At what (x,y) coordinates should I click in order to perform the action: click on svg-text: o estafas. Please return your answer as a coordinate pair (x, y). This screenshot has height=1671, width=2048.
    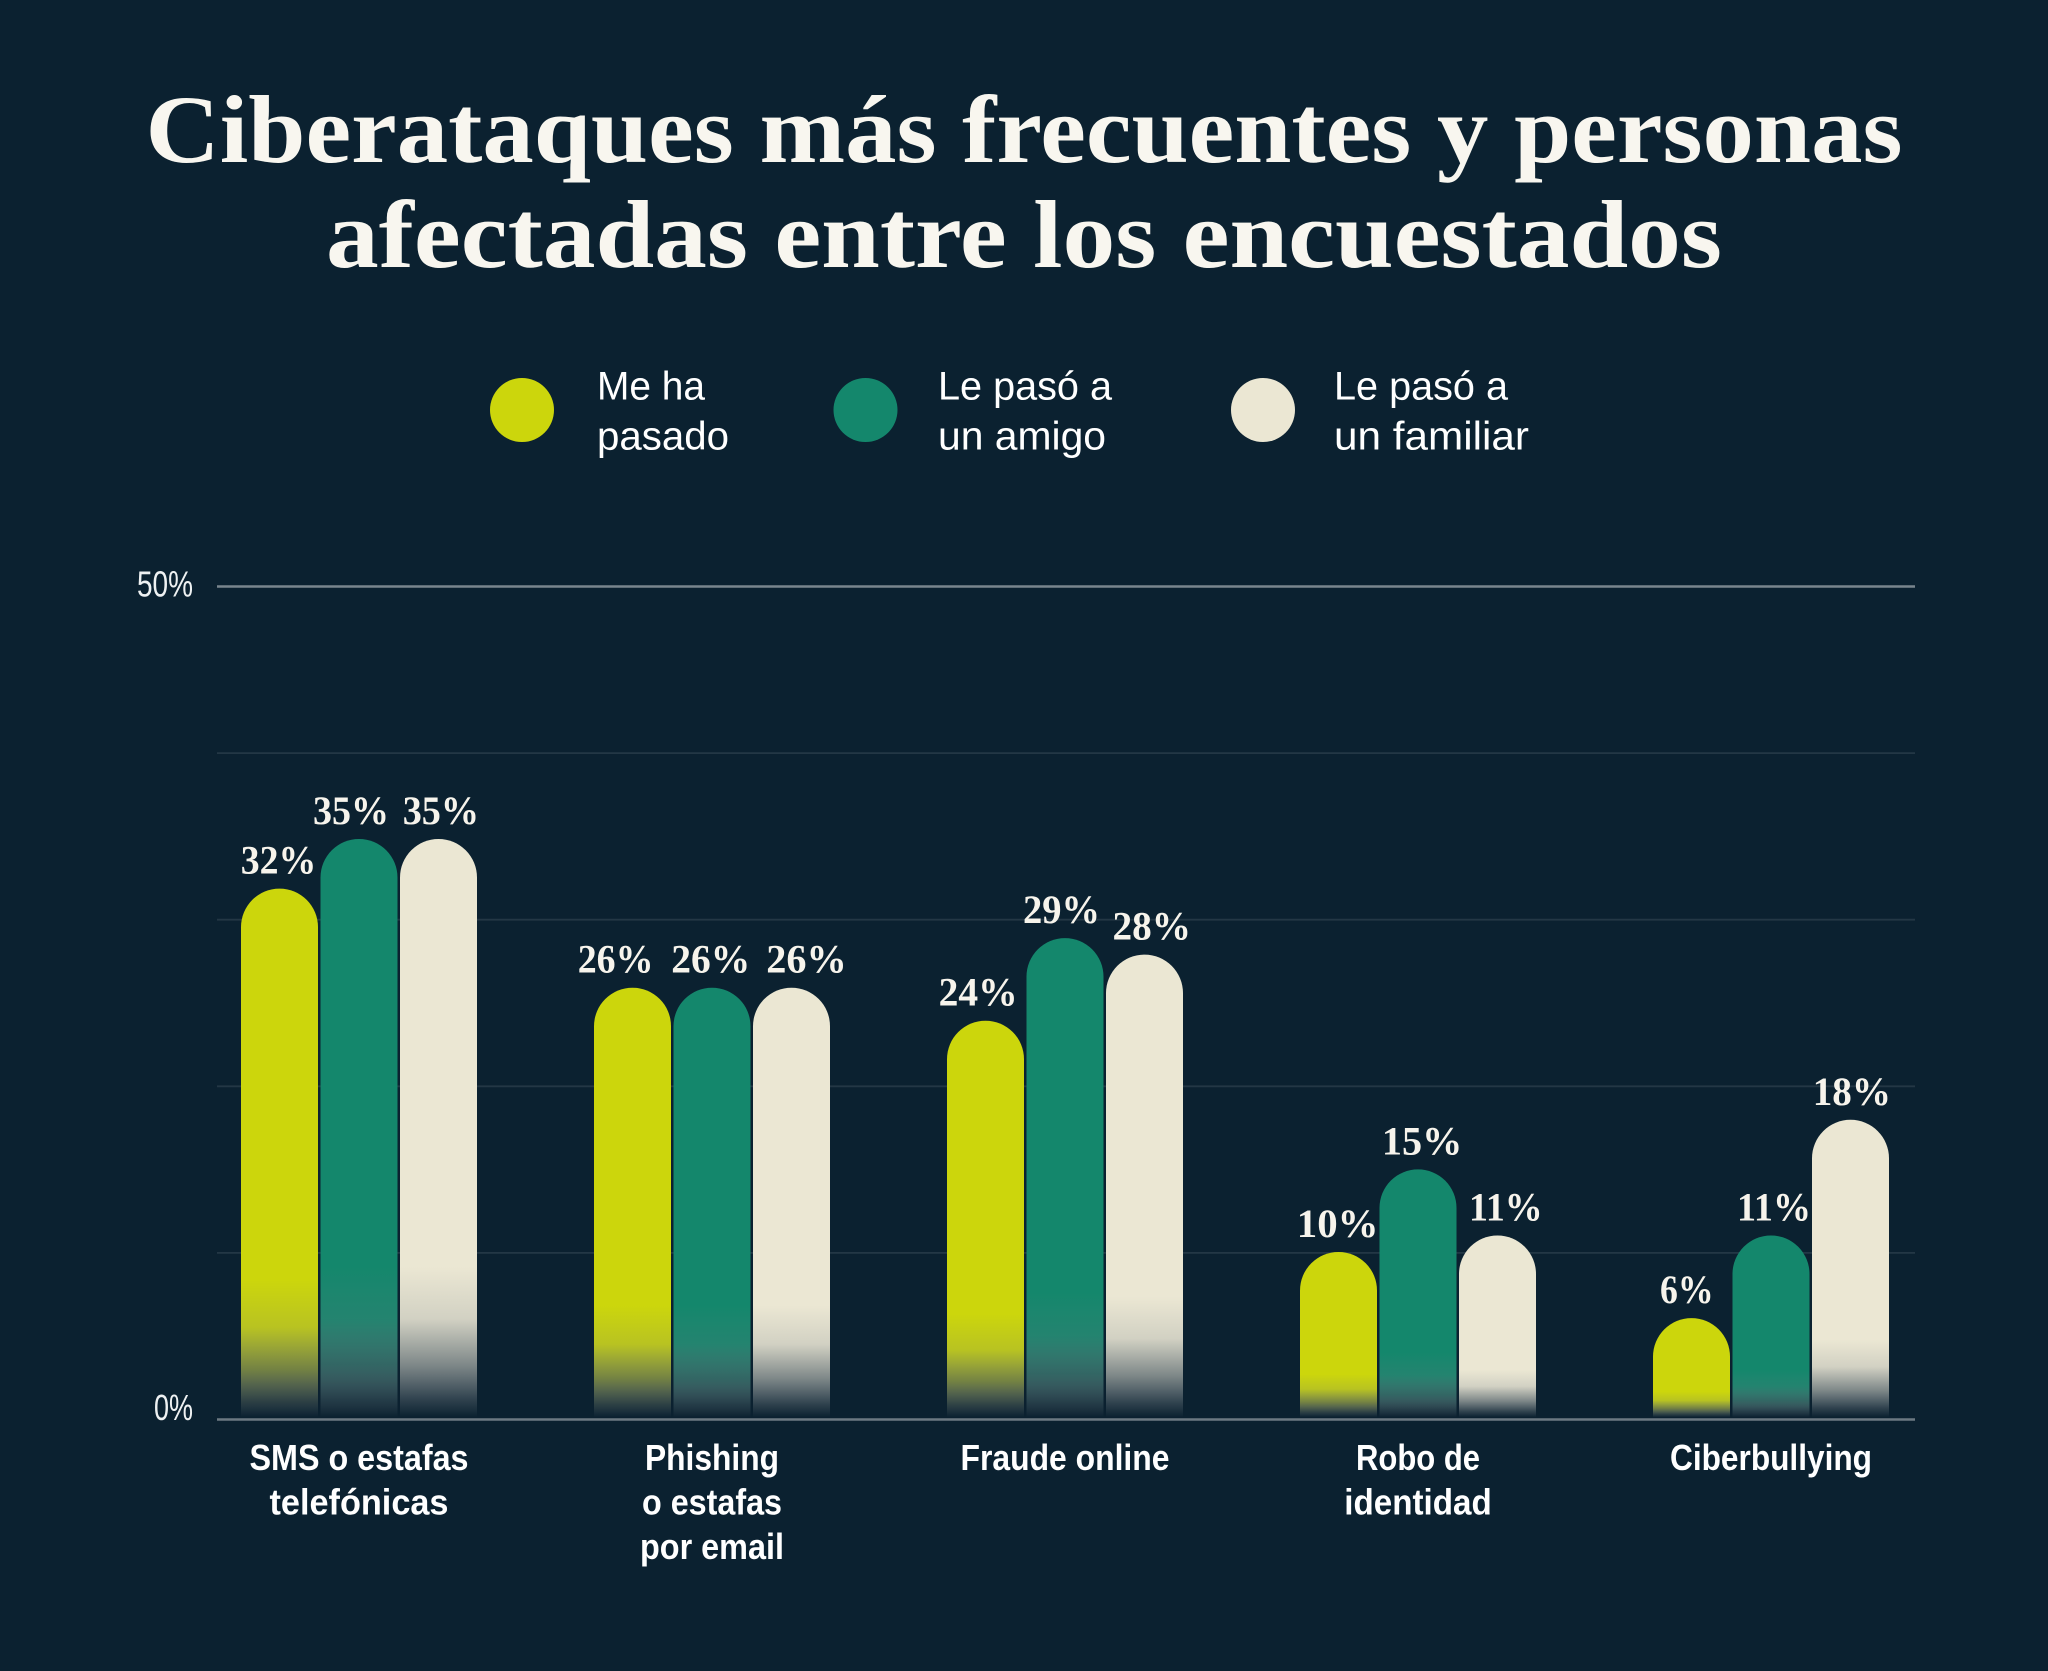
    Looking at the image, I should click on (712, 1502).